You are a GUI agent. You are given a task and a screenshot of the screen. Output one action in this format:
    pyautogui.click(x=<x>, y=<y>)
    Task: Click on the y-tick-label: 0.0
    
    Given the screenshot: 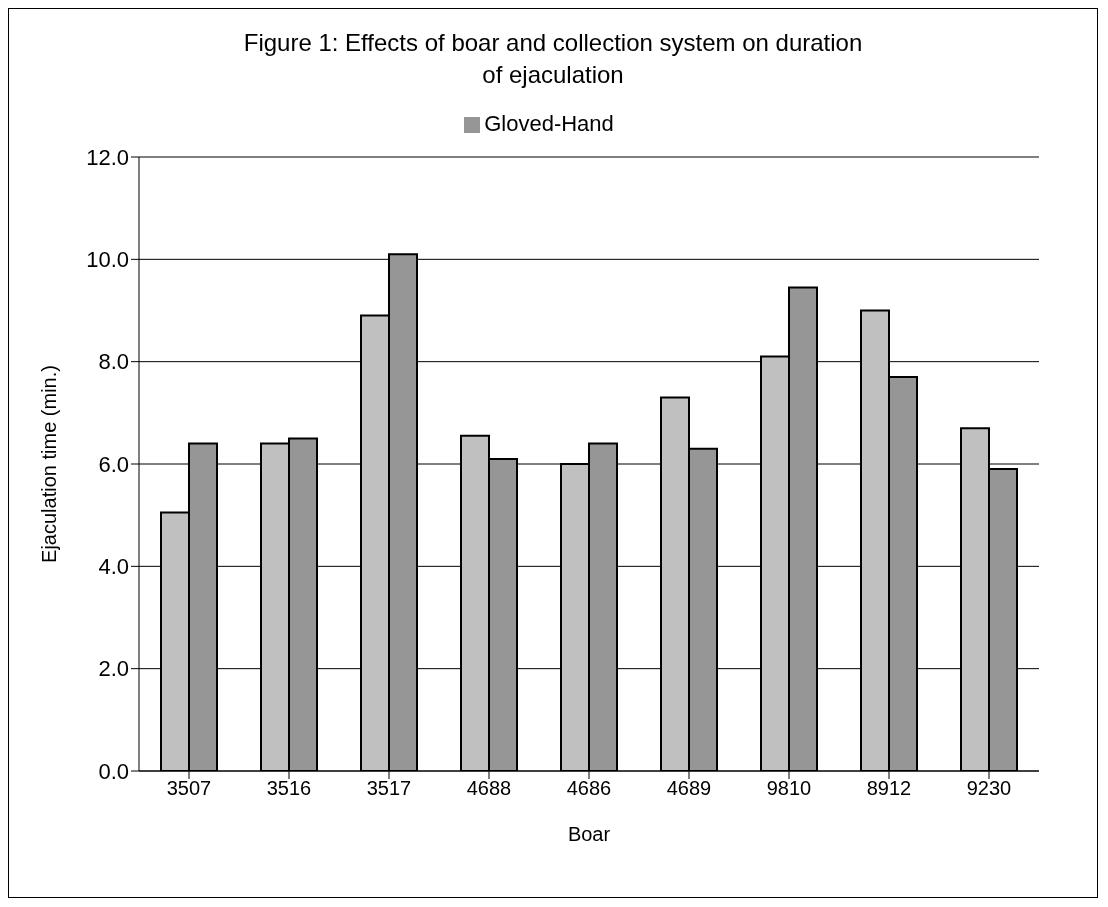 What is the action you would take?
    pyautogui.click(x=113, y=771)
    